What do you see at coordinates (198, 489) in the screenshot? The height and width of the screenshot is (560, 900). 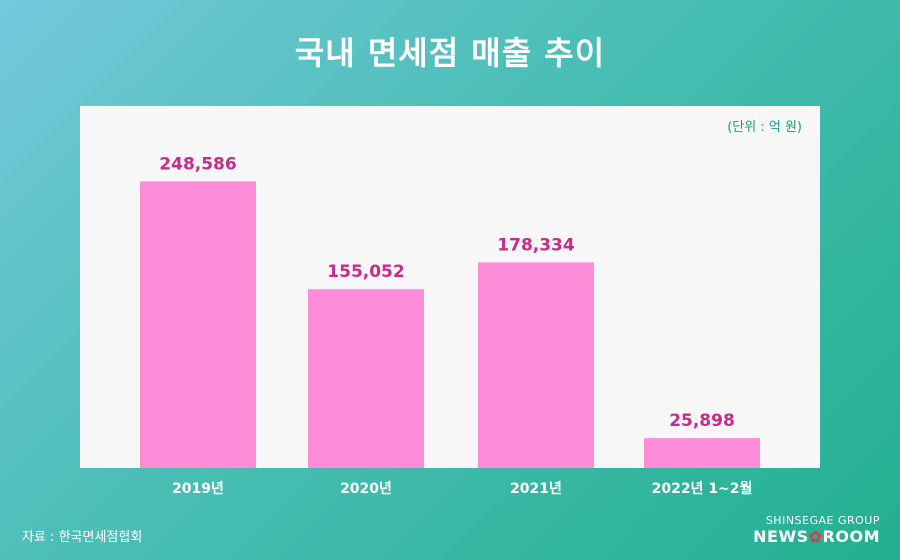 I see `category-label-0: 2019년` at bounding box center [198, 489].